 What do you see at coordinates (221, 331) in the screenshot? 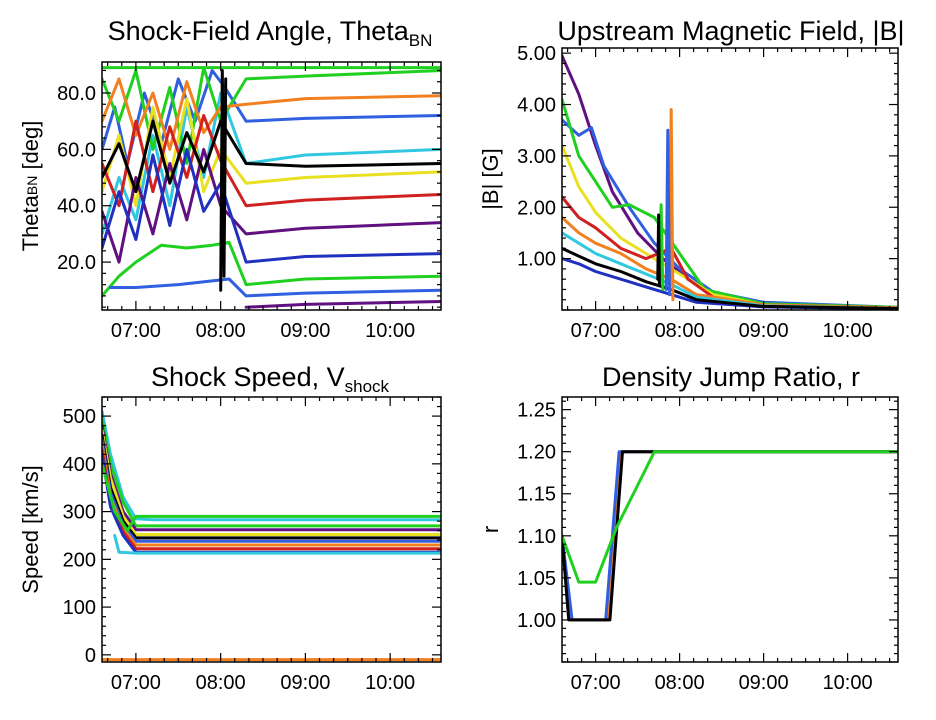
I see `theta-x-tick-label: 08:00` at bounding box center [221, 331].